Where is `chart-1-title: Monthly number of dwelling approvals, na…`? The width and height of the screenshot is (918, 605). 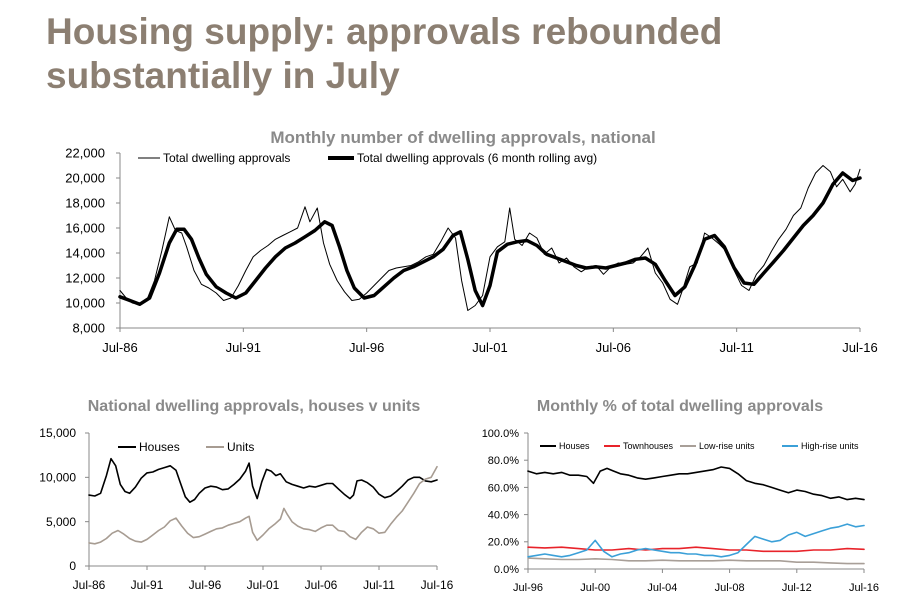 chart-1-title: Monthly number of dwelling approvals, na… is located at coordinates (462, 137).